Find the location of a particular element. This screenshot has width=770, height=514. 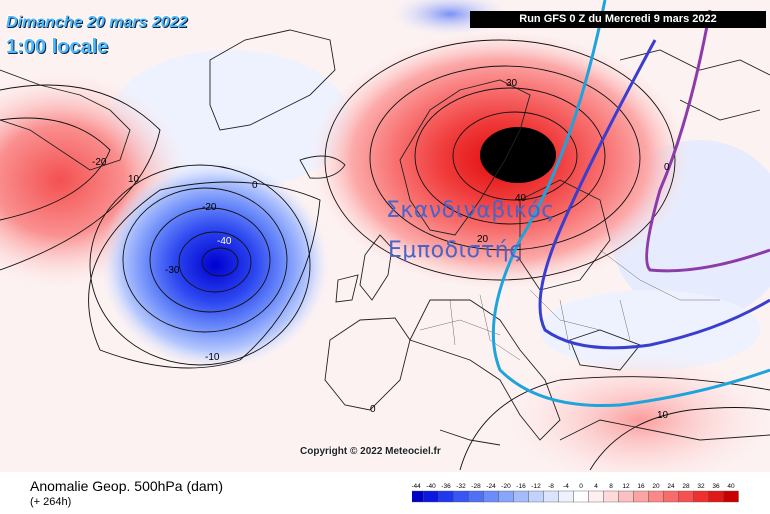

contour-low-core is located at coordinates (220, 262).